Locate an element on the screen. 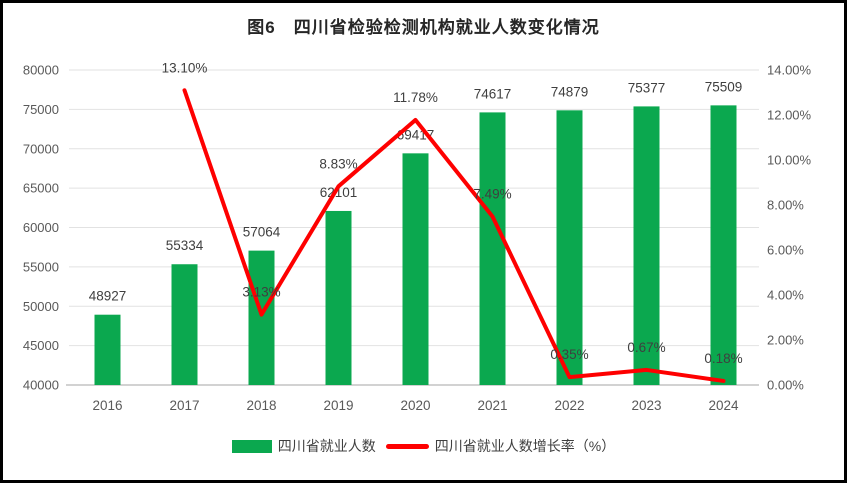  left-axis-tick: 80000 is located at coordinates (41, 70).